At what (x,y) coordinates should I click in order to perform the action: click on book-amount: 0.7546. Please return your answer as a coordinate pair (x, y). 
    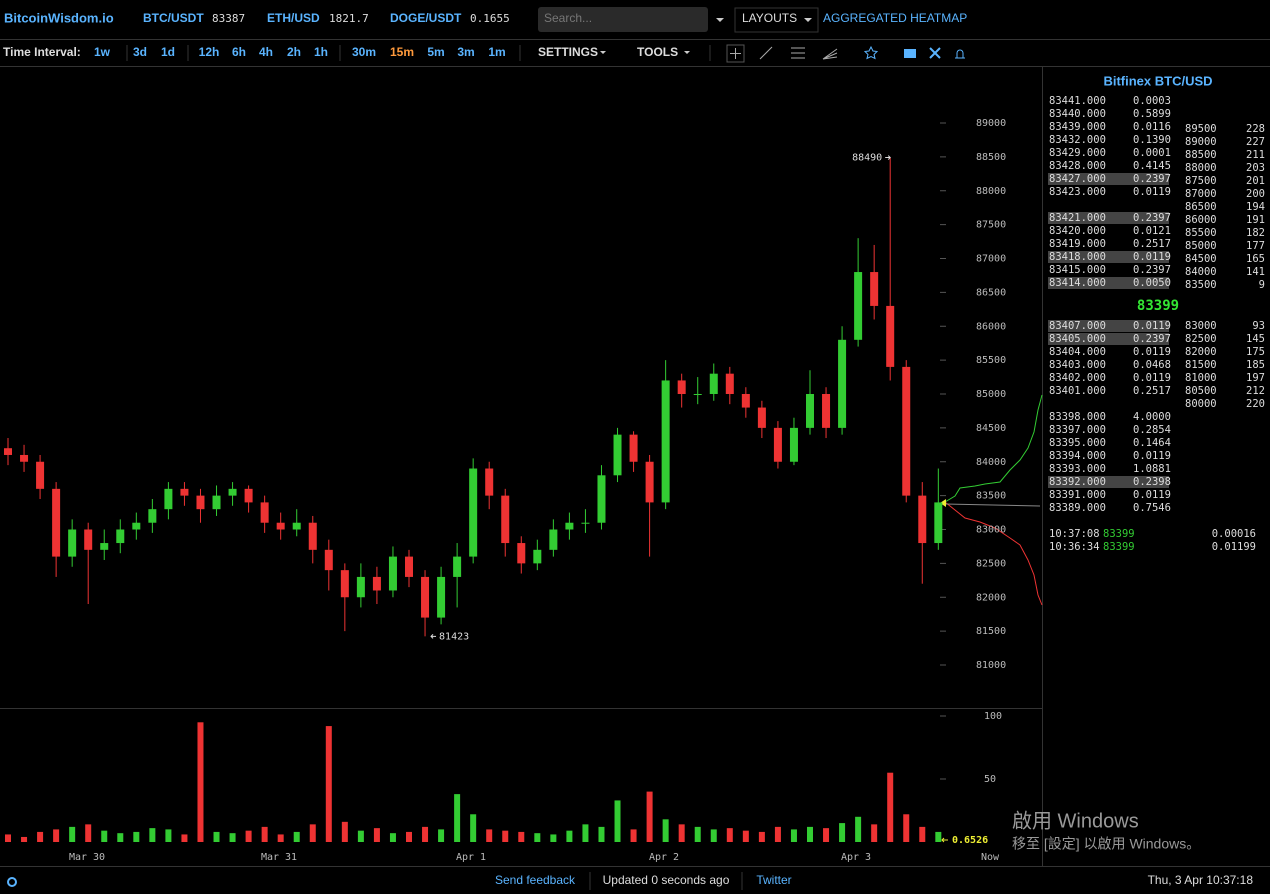
    Looking at the image, I should click on (1152, 508).